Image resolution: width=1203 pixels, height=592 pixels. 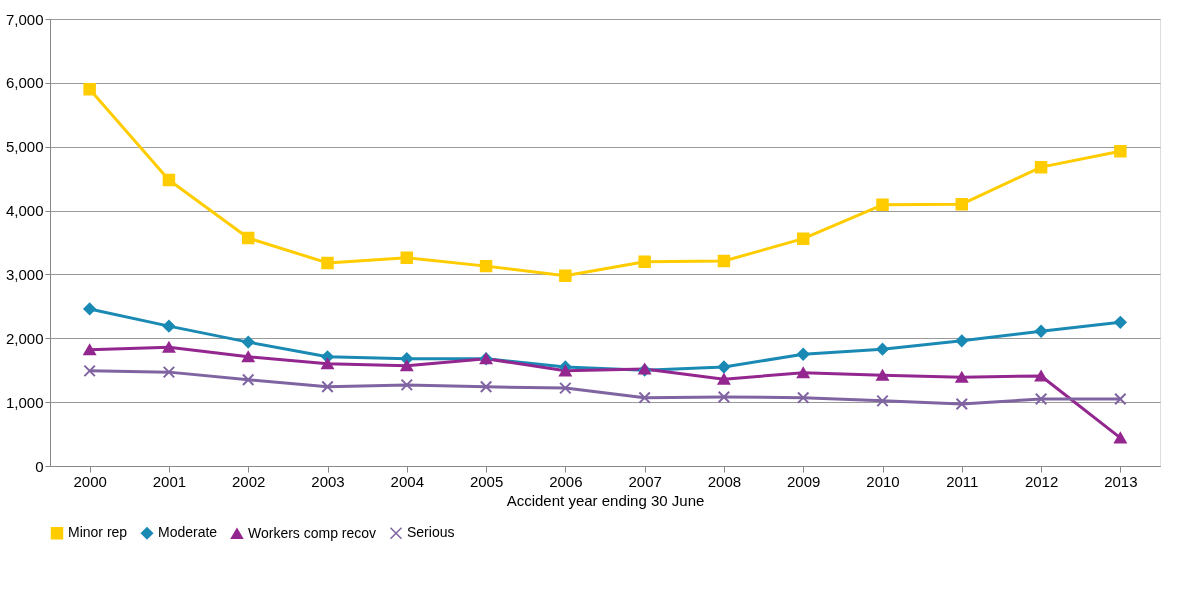 What do you see at coordinates (566, 481) in the screenshot?
I see `x-tick-label: 2006` at bounding box center [566, 481].